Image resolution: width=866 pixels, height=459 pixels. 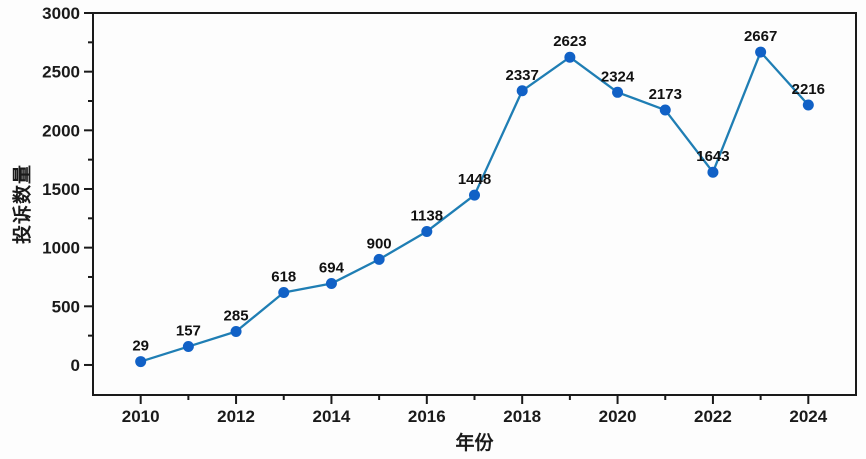 I want to click on x-tick-label: 2010, so click(x=141, y=416).